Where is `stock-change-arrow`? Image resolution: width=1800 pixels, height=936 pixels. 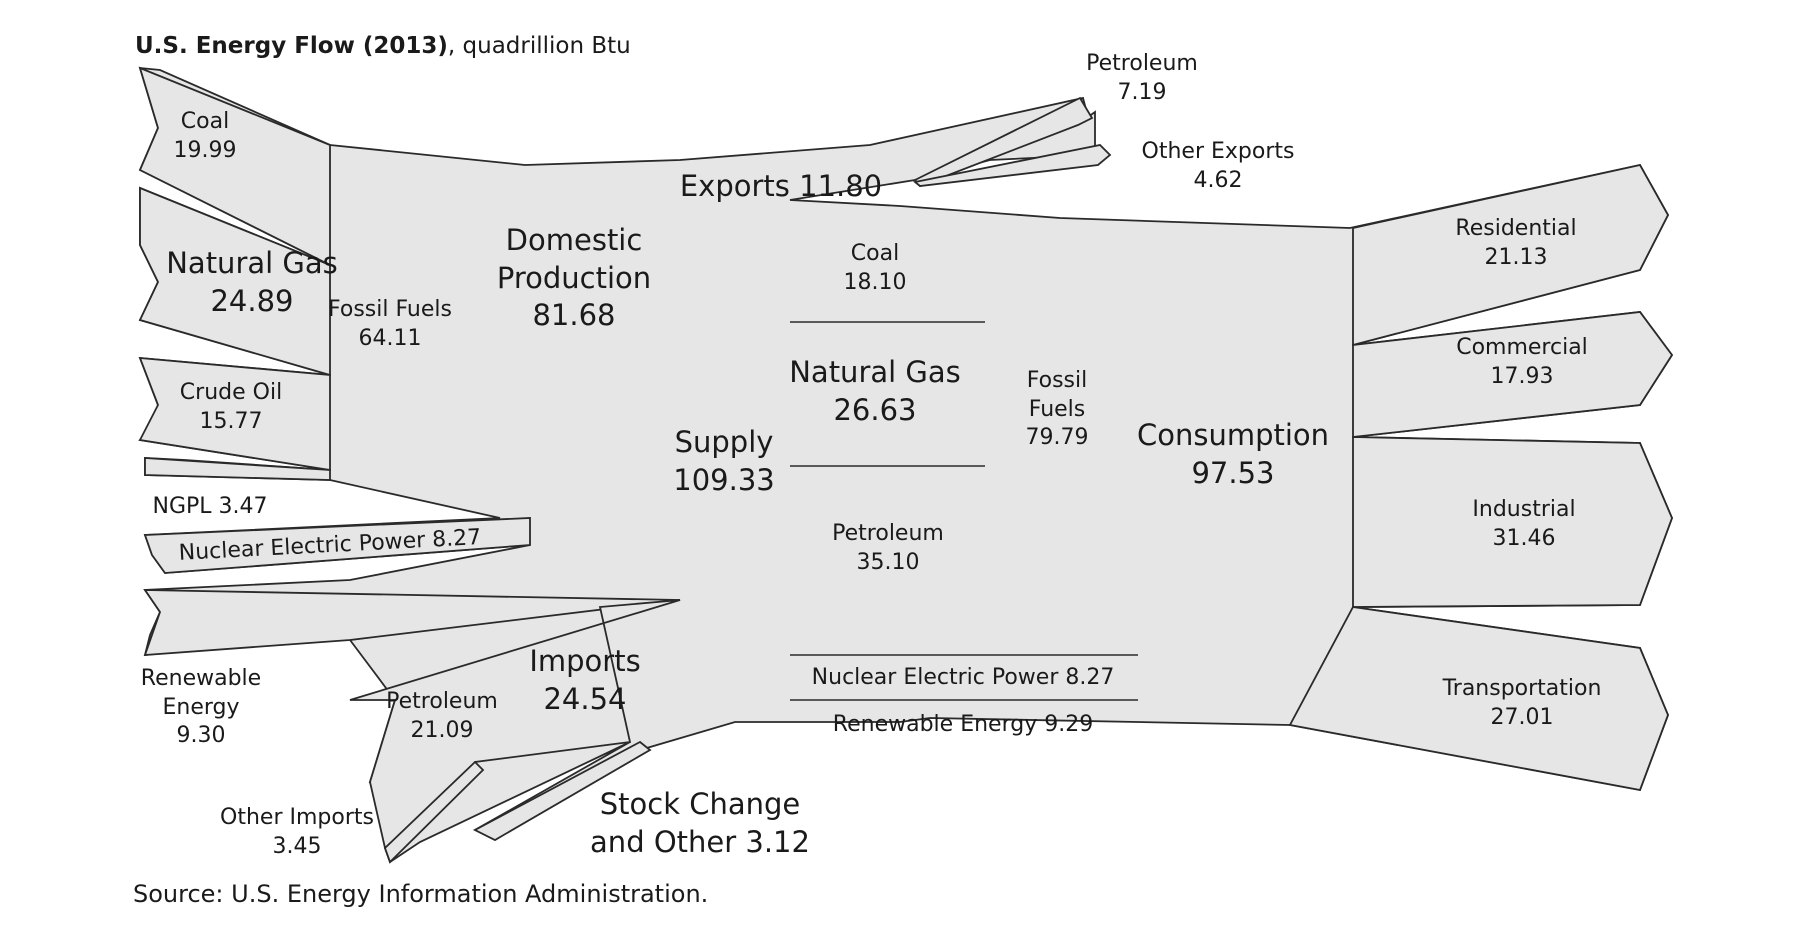
stock-change-arrow is located at coordinates (562, 791).